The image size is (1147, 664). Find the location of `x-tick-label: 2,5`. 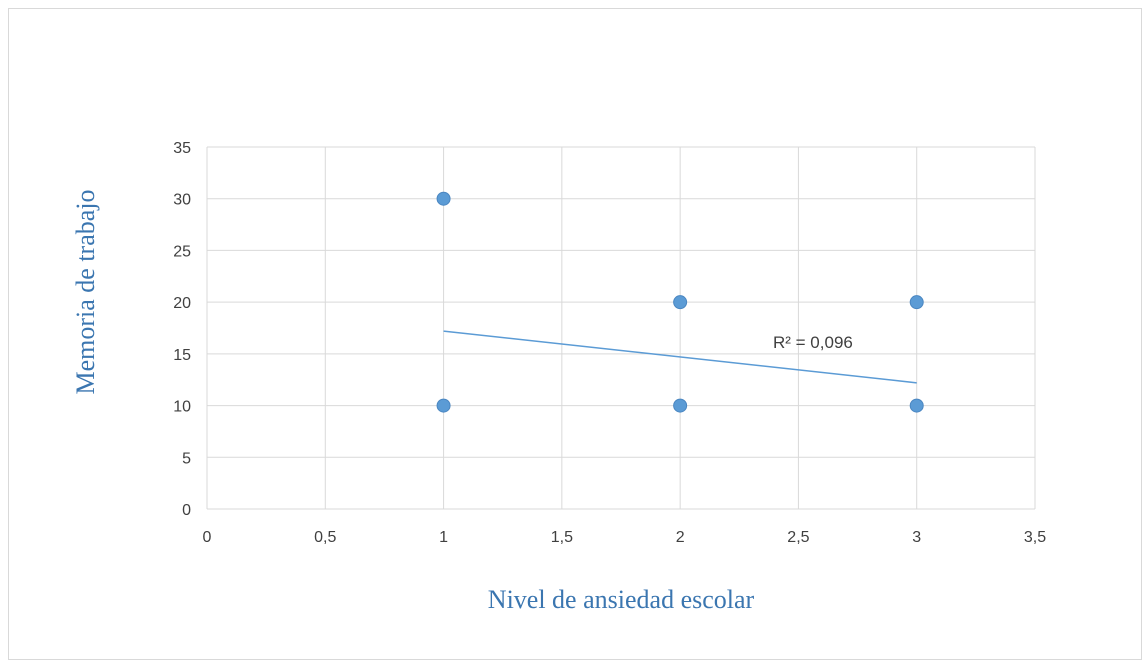

x-tick-label: 2,5 is located at coordinates (798, 537).